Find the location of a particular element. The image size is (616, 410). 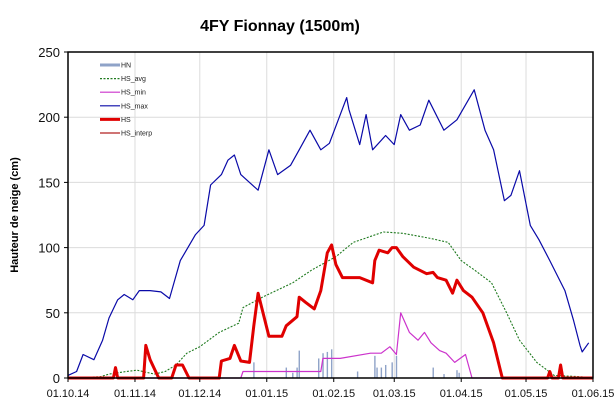

y-tick-label: 100 is located at coordinates (49, 248).